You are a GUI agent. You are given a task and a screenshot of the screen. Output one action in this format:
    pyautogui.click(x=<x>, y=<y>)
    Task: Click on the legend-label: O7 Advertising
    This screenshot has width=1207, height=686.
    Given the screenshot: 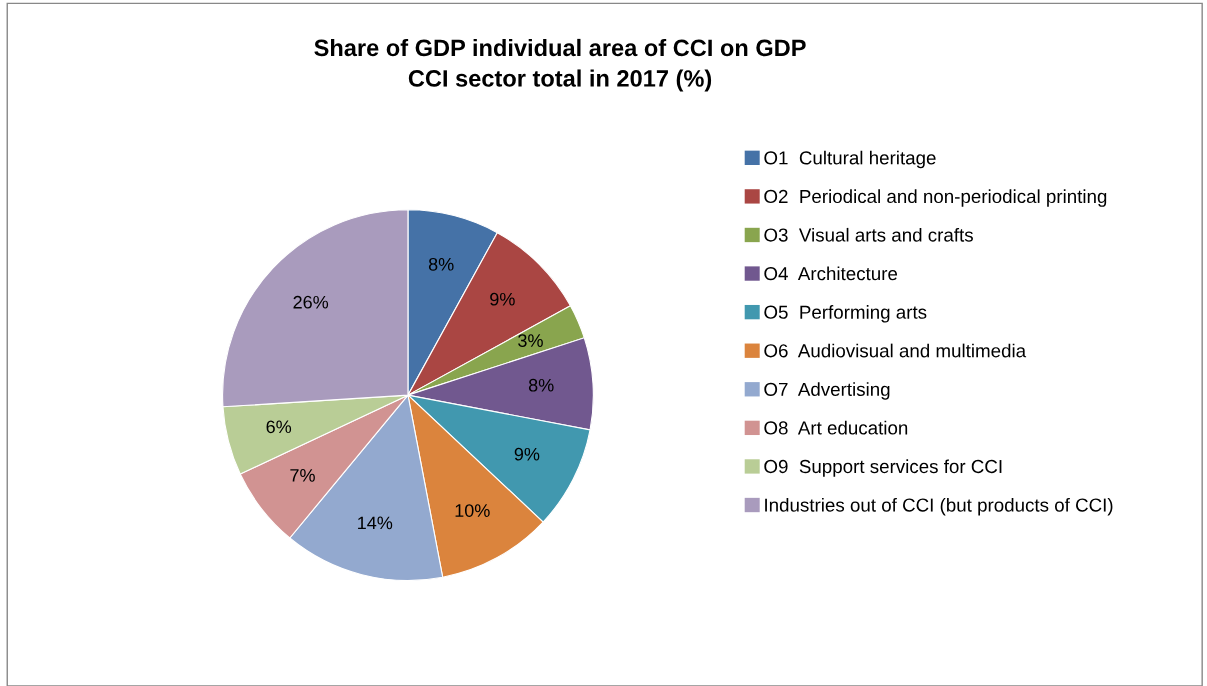 What is the action you would take?
    pyautogui.click(x=827, y=391)
    